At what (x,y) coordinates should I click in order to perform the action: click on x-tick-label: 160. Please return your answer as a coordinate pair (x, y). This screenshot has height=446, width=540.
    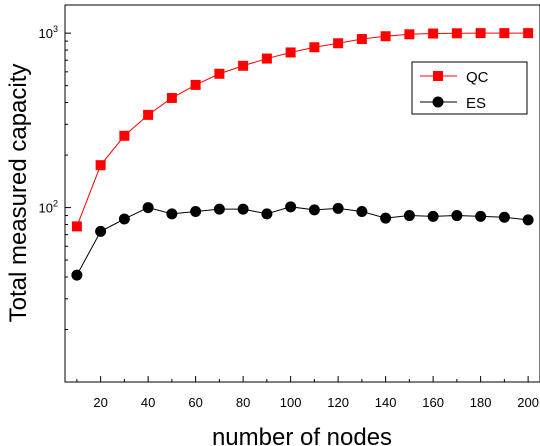
    Looking at the image, I should click on (433, 402).